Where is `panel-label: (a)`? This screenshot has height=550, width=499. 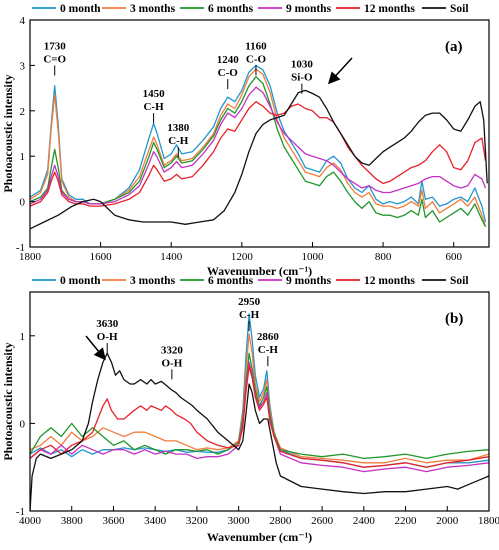 panel-label: (a) is located at coordinates (454, 47).